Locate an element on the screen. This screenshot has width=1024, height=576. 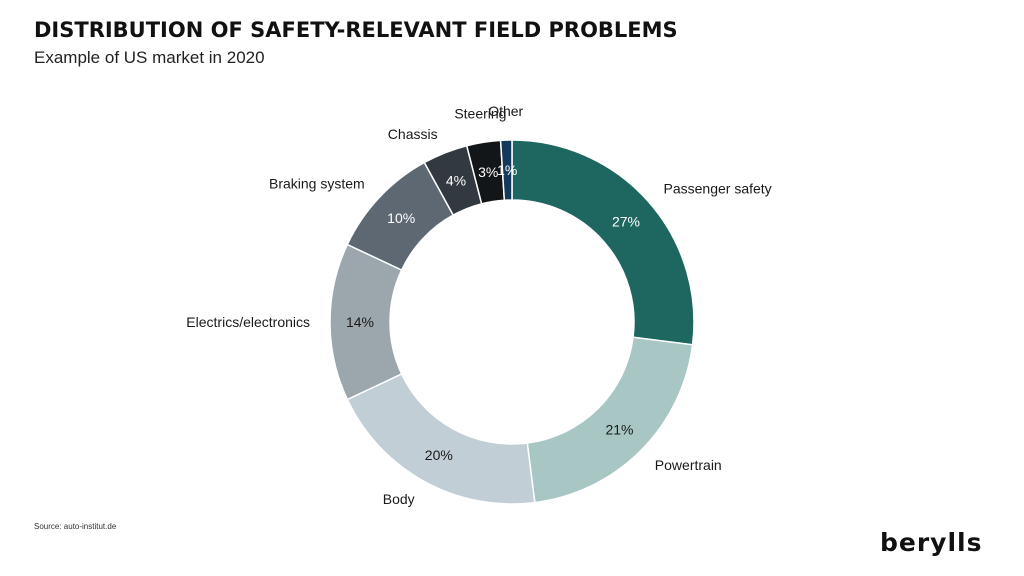
value-label-electrics-electronics: 14% is located at coordinates (360, 322).